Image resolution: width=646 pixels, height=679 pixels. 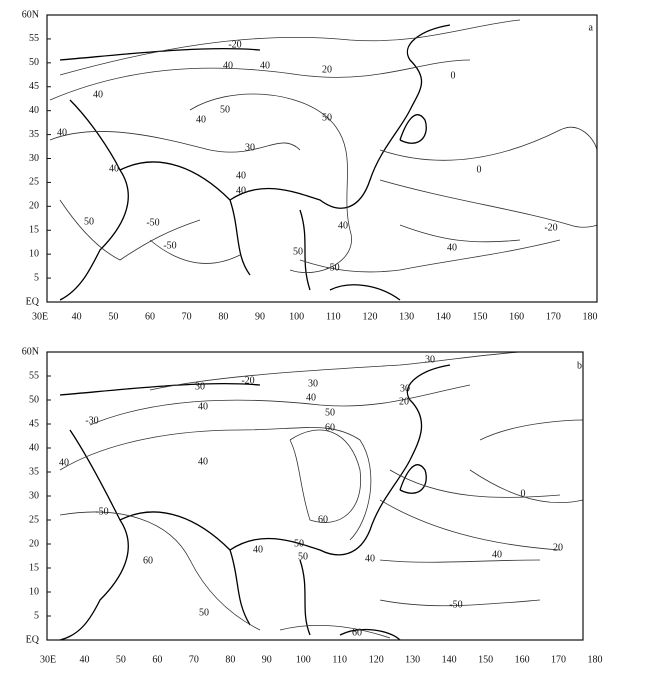 I want to click on longitude-label: 30E, so click(x=40, y=316).